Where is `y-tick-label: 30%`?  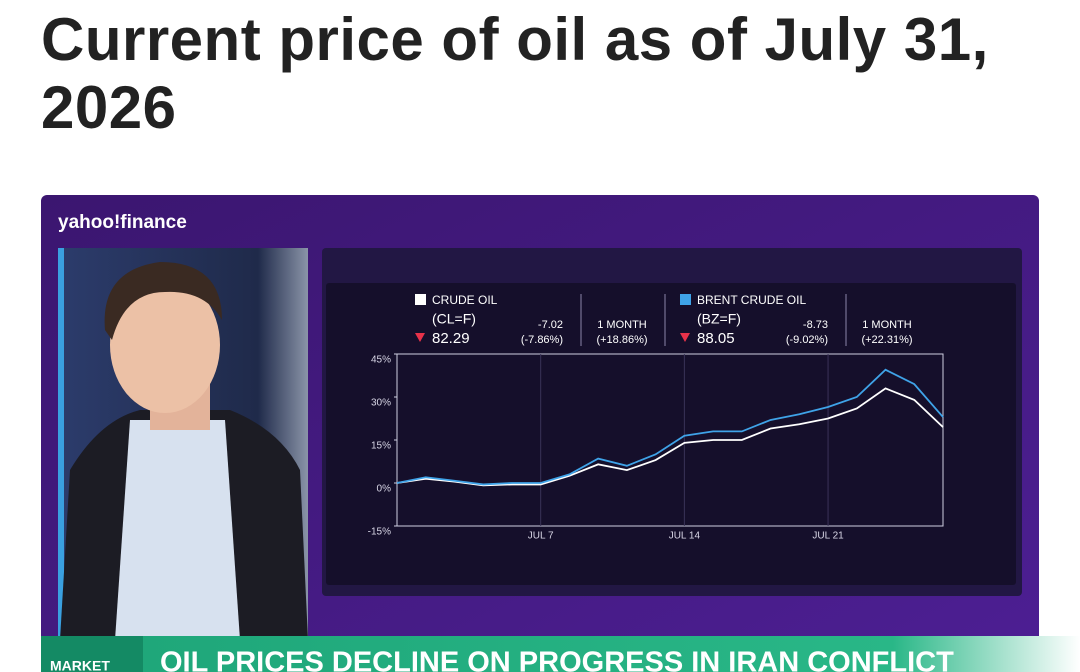 y-tick-label: 30% is located at coordinates (381, 403).